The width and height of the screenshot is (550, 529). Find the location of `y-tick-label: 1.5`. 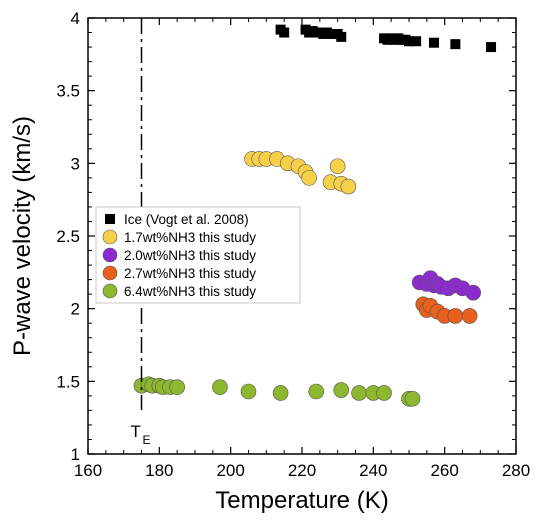

y-tick-label: 1.5 is located at coordinates (68, 381).